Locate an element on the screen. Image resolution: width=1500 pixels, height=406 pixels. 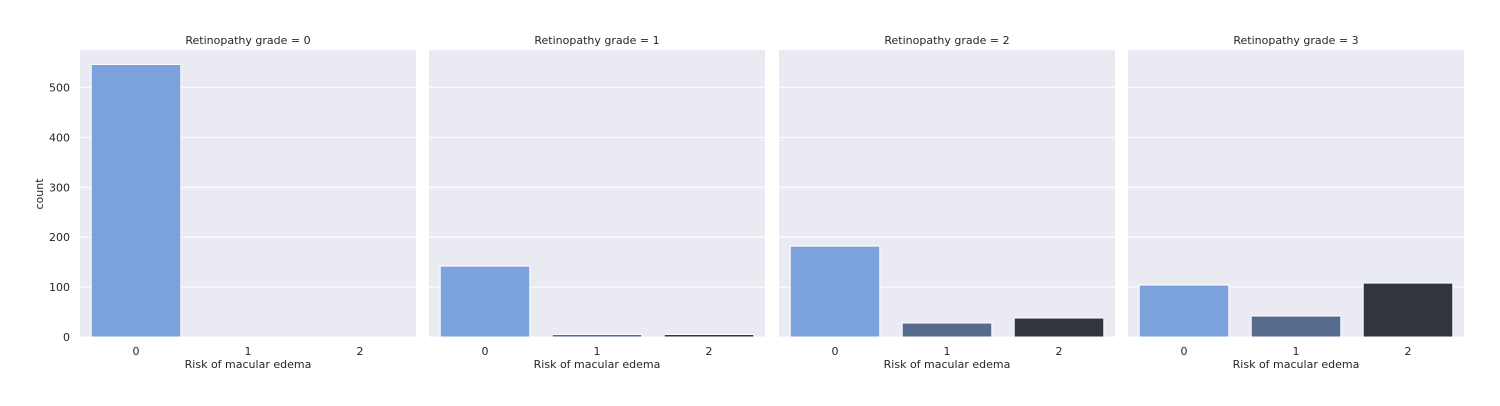
y-tick-label: 400 is located at coordinates (59, 137).